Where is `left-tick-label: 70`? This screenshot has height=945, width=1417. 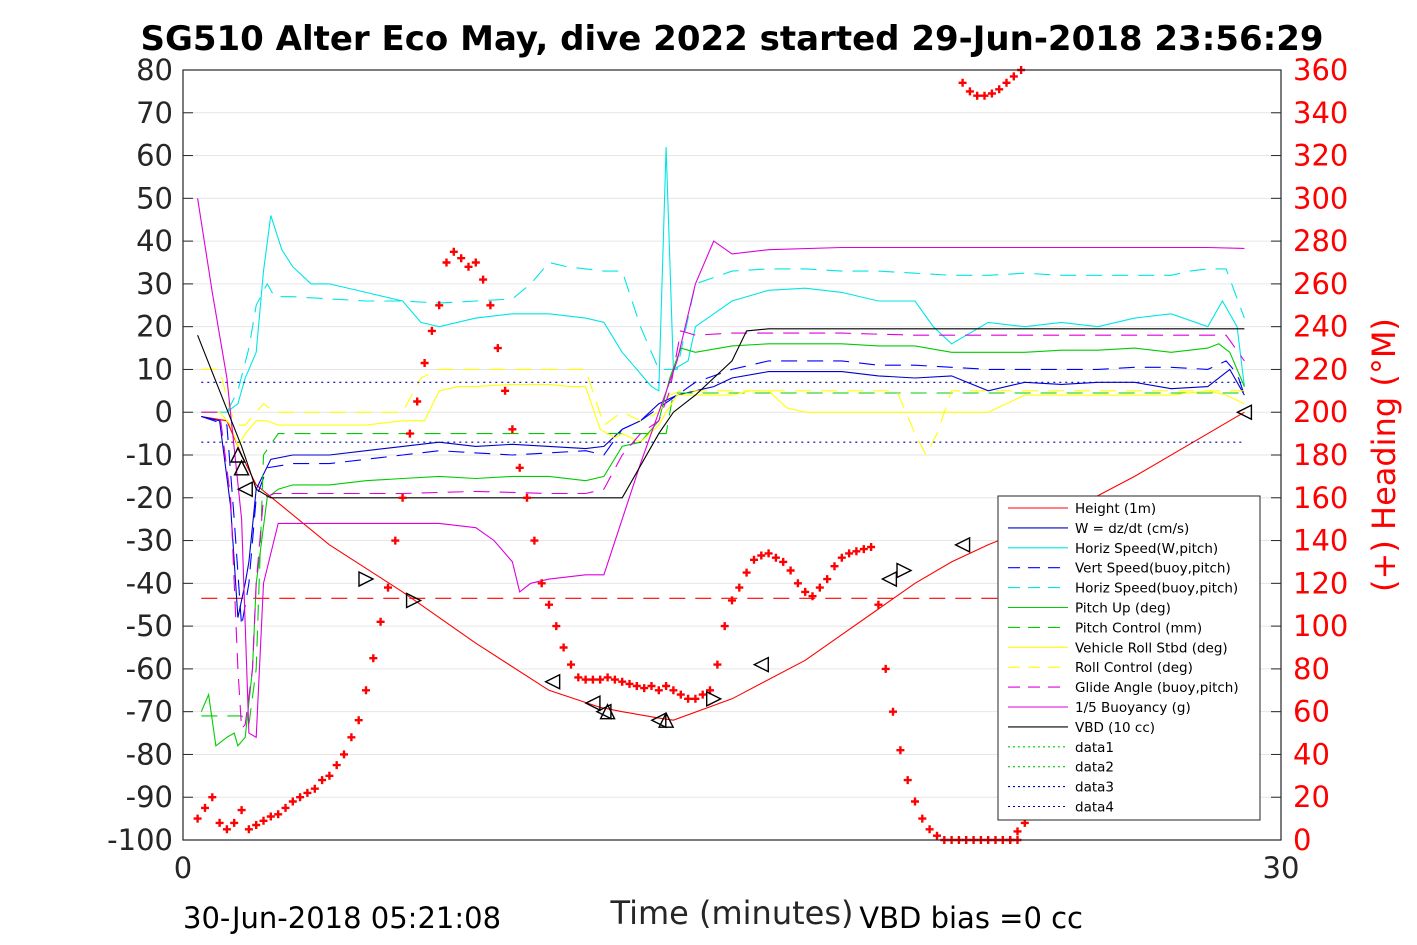 left-tick-label: 70 is located at coordinates (154, 113).